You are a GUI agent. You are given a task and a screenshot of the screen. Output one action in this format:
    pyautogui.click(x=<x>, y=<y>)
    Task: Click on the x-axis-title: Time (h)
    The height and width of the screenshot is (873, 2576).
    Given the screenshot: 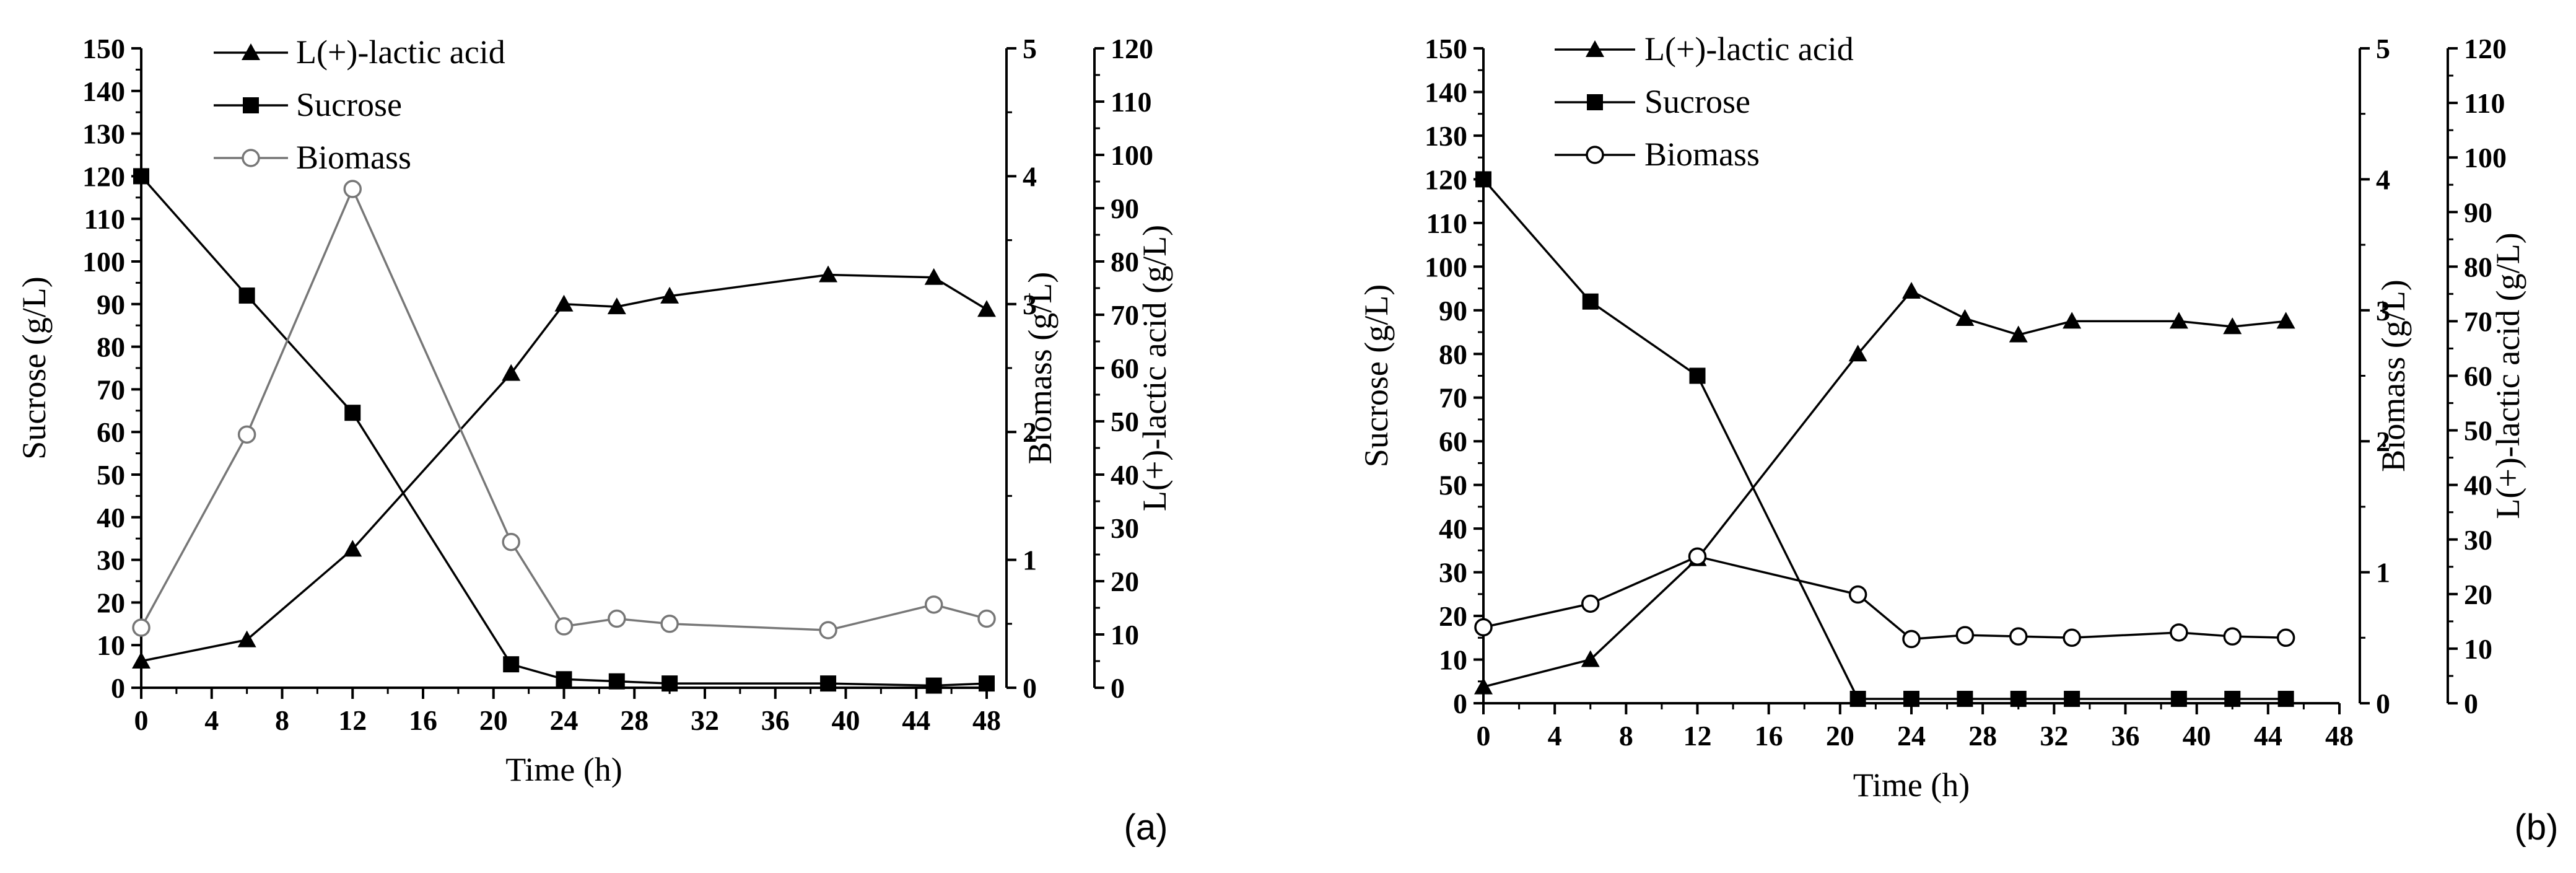 What is the action you would take?
    pyautogui.click(x=1911, y=785)
    